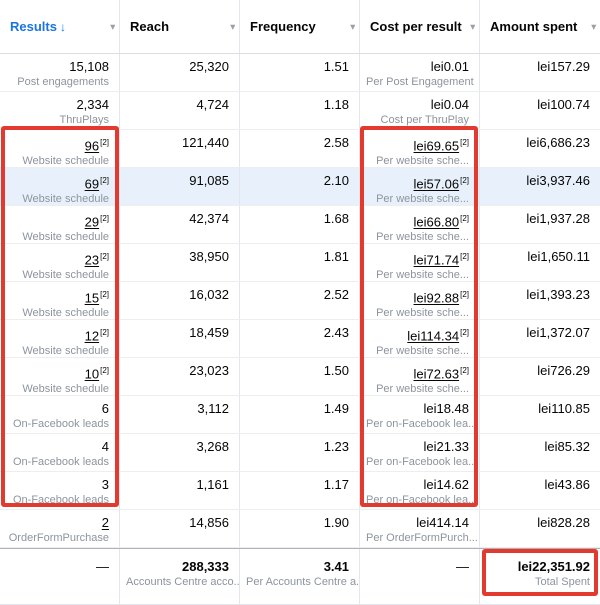  What do you see at coordinates (442, 522) in the screenshot?
I see `cost-value: lei414.14` at bounding box center [442, 522].